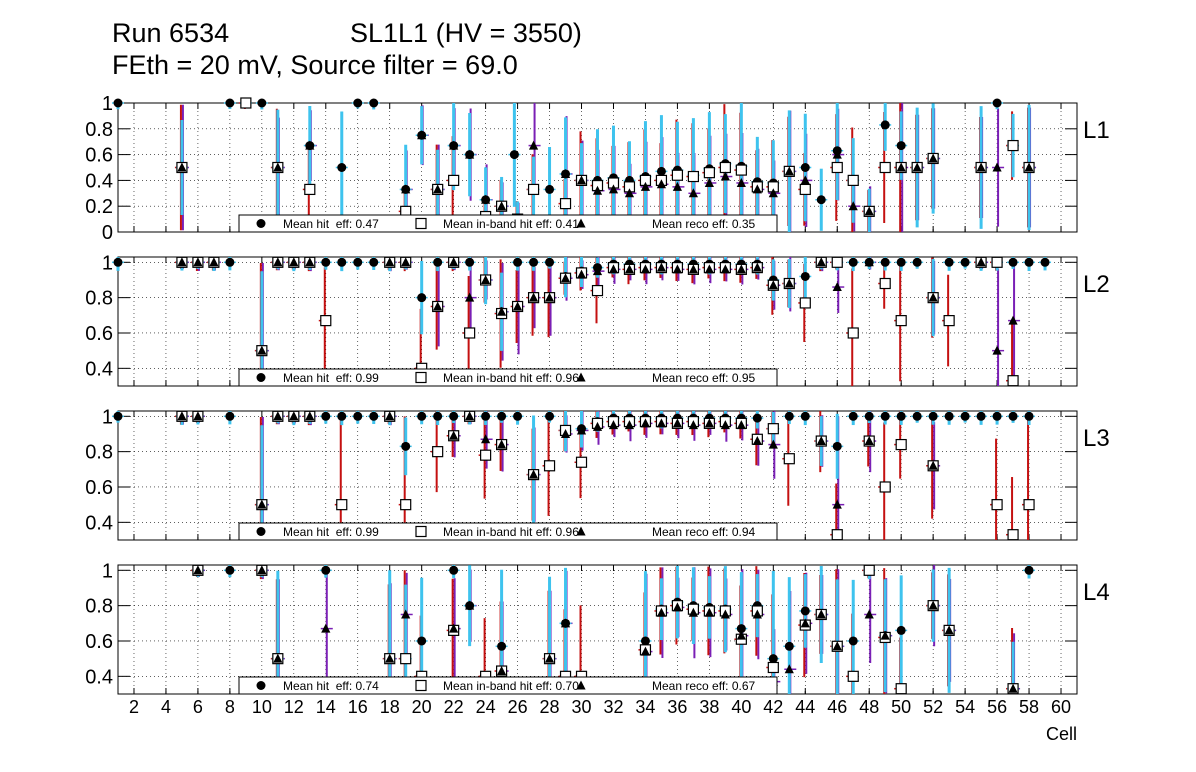 The height and width of the screenshot is (772, 1196). I want to click on x-tick-label: 14, so click(326, 707).